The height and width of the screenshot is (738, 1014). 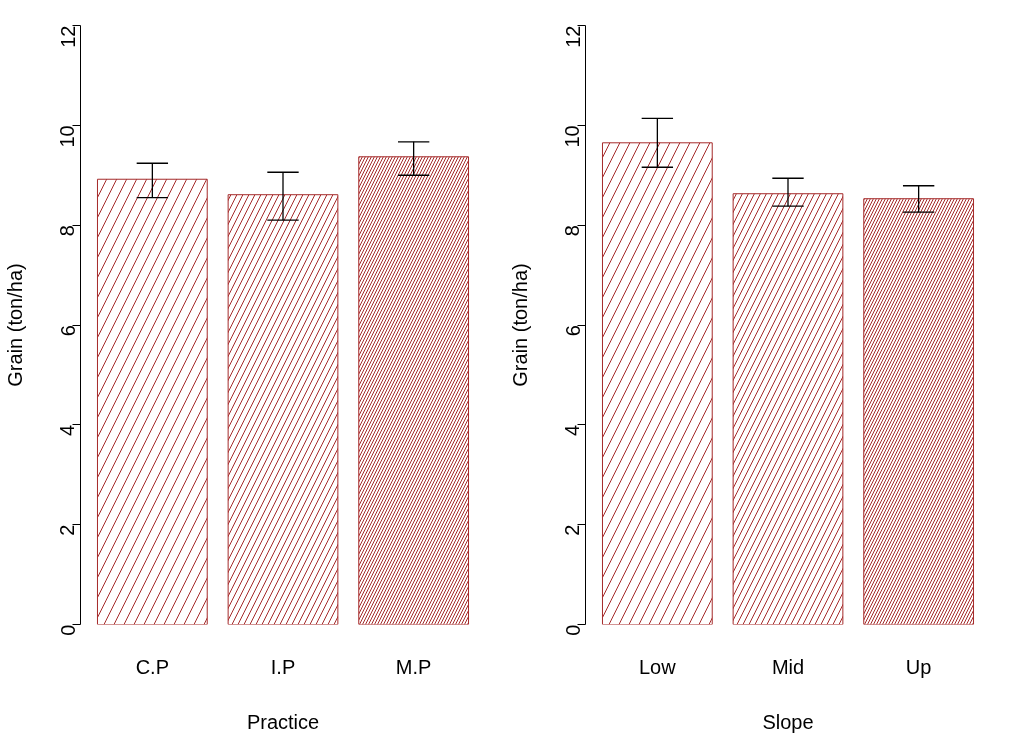 I want to click on x-tick-label: Low, so click(x=658, y=666).